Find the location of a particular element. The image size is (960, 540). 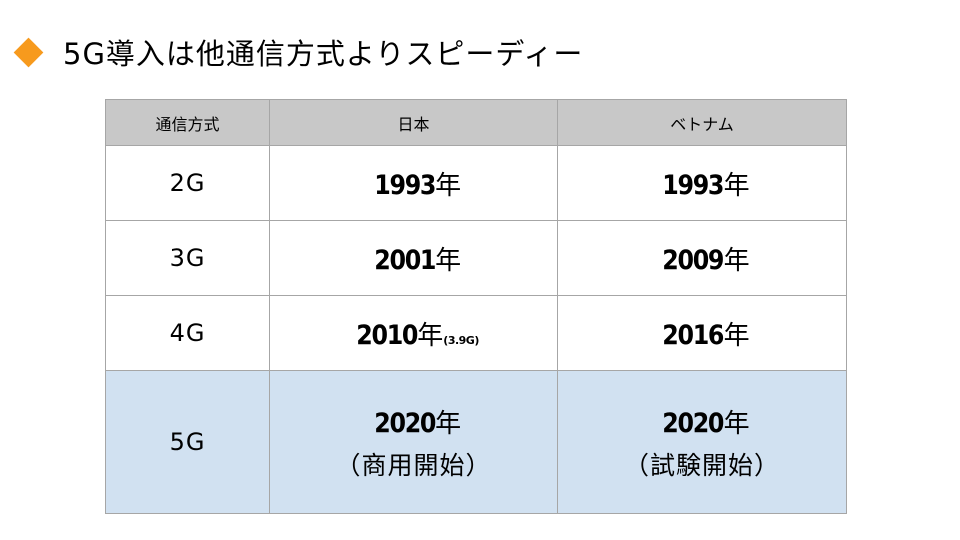

title-row: 5G導入は他通信方式よりスピーディー is located at coordinates (297, 52).